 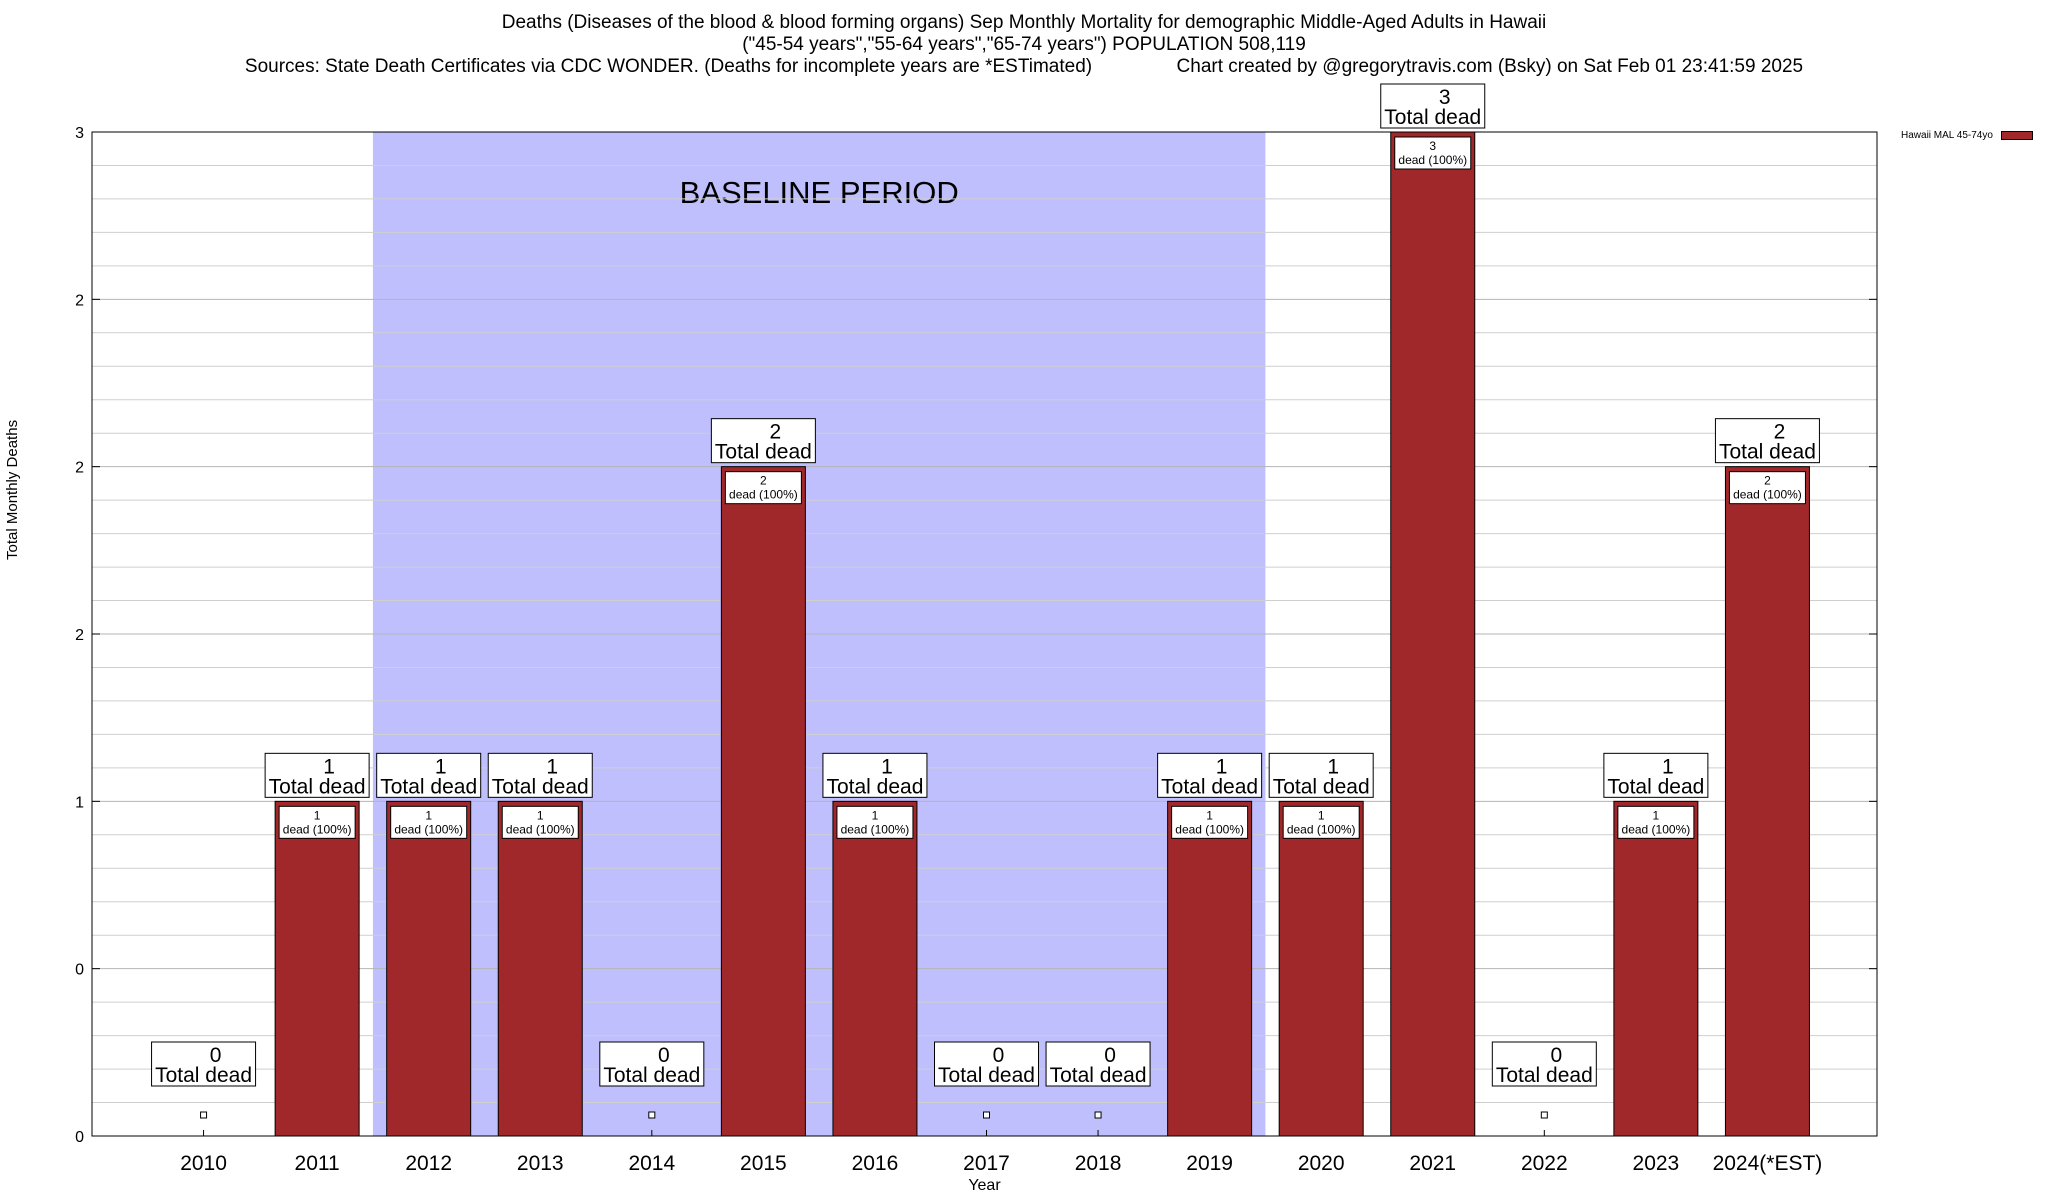 I want to click on legend: Hawaii MAL 45-74yo, so click(x=1967, y=135).